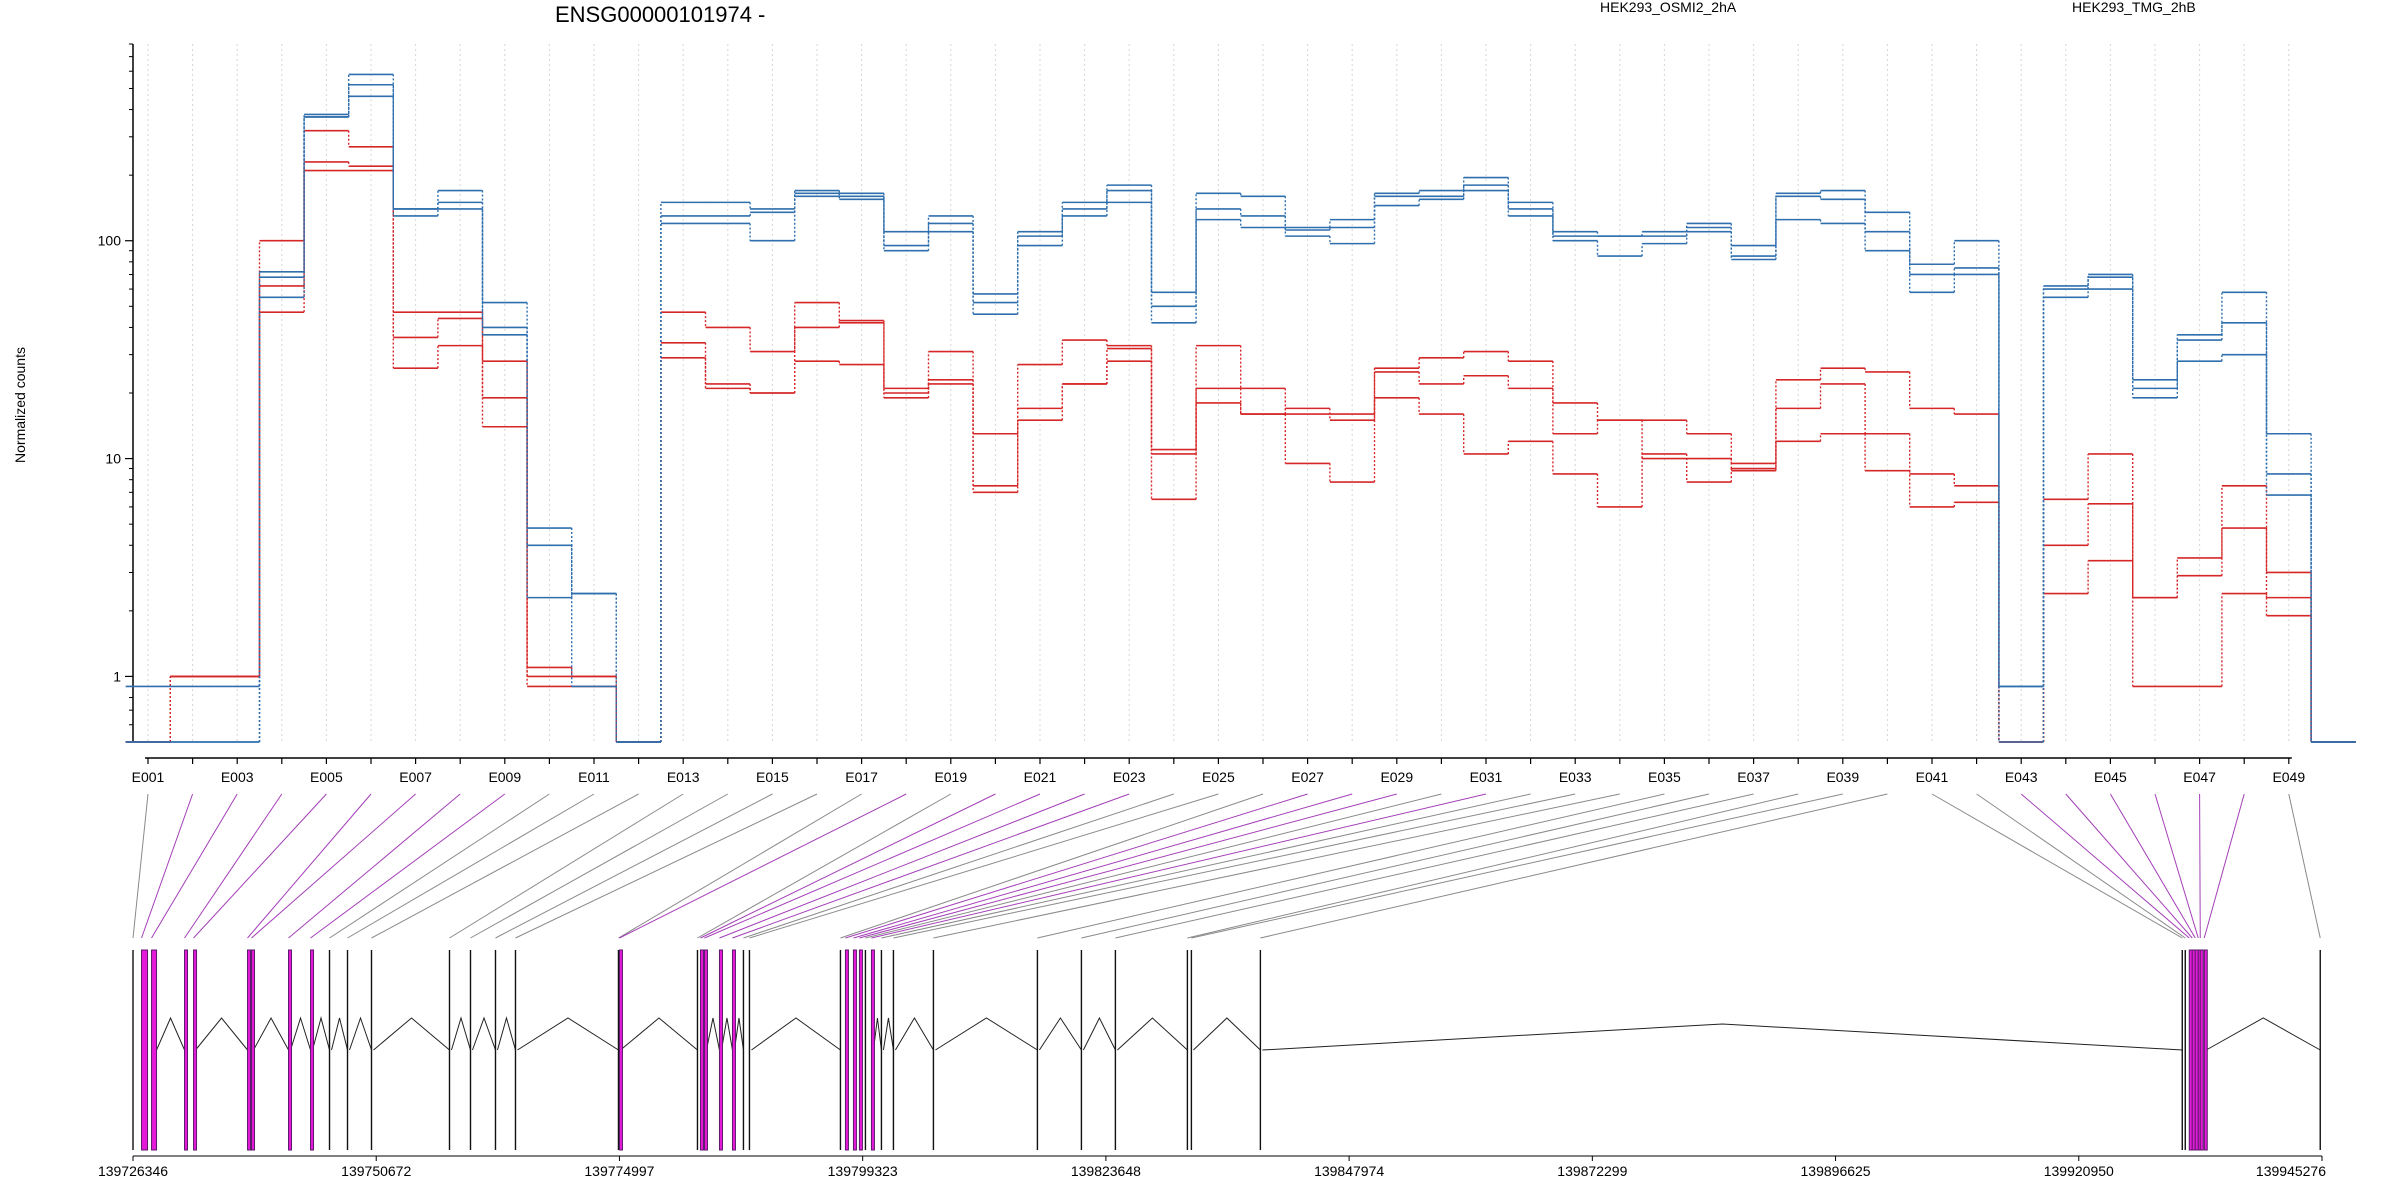  What do you see at coordinates (1664, 777) in the screenshot?
I see `x-tick-label: E035` at bounding box center [1664, 777].